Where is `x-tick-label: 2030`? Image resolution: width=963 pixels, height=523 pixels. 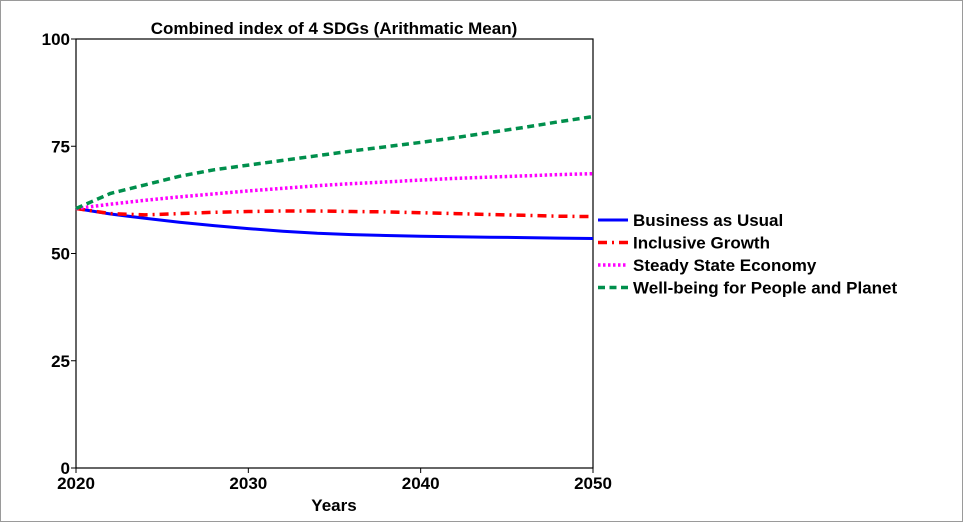 x-tick-label: 2030 is located at coordinates (248, 483).